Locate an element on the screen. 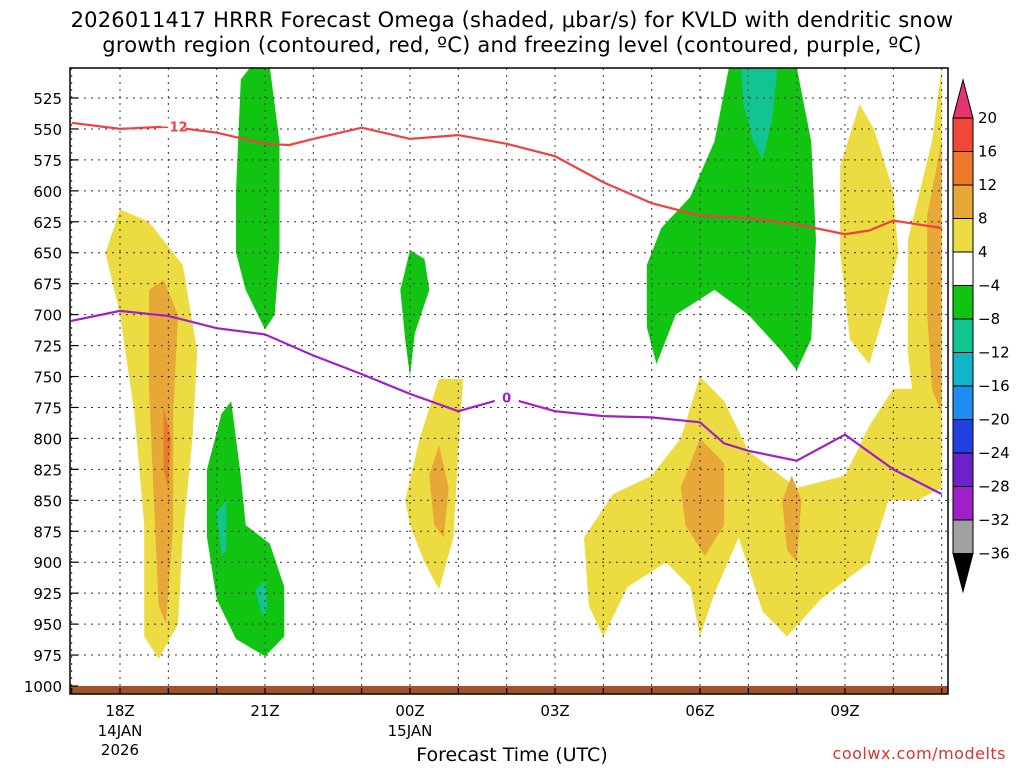  x-tick-label: 03Z is located at coordinates (554, 711).